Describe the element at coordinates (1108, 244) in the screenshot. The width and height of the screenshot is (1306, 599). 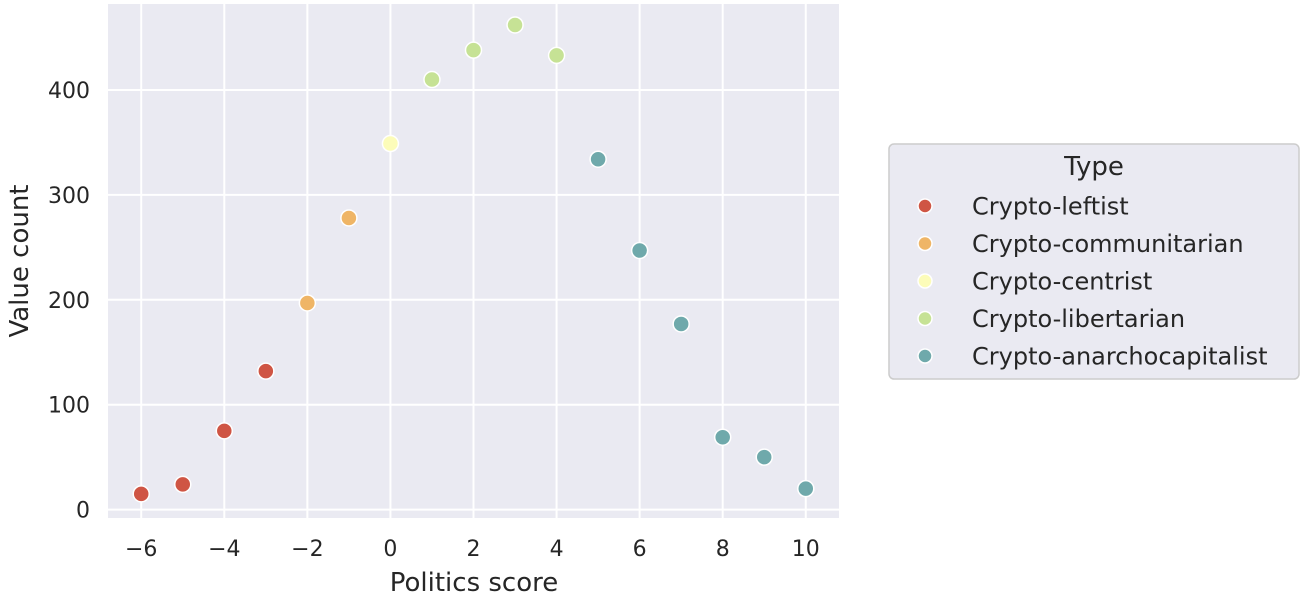
I see `legend-label: Crypto-communitarian` at that location.